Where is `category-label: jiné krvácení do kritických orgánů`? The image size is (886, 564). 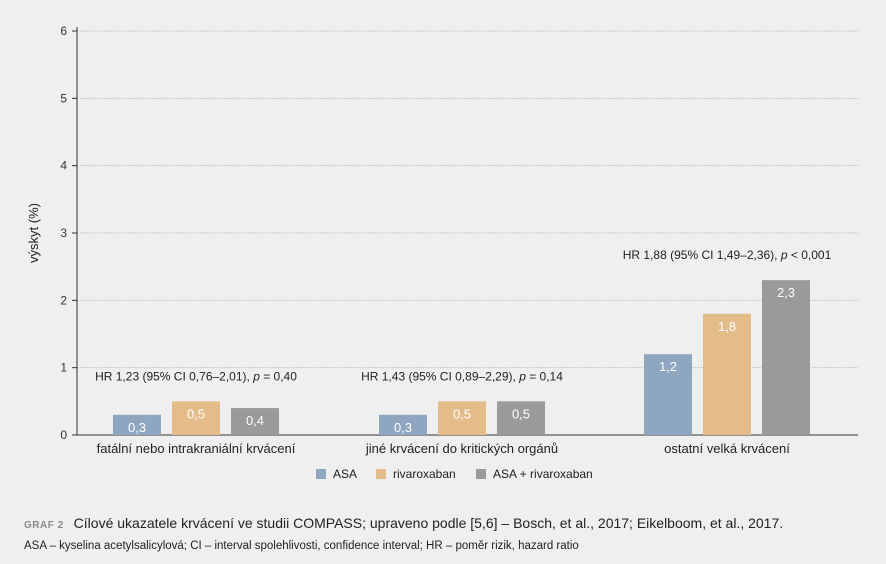
category-label: jiné krvácení do kritických orgánů is located at coordinates (461, 448).